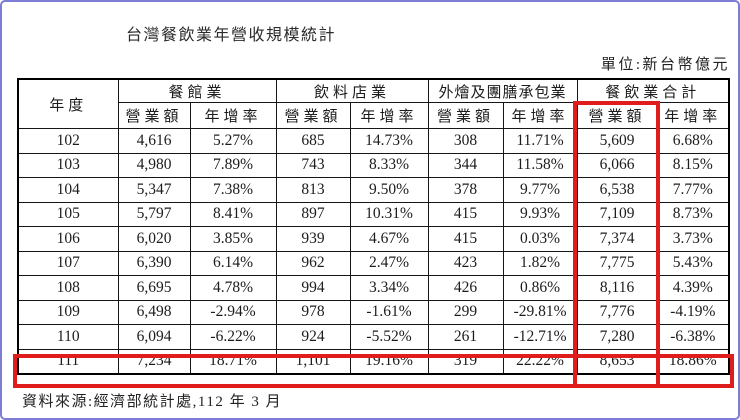 Image resolution: width=740 pixels, height=420 pixels. Describe the element at coordinates (313, 190) in the screenshot. I see `data-cell: 813` at that location.